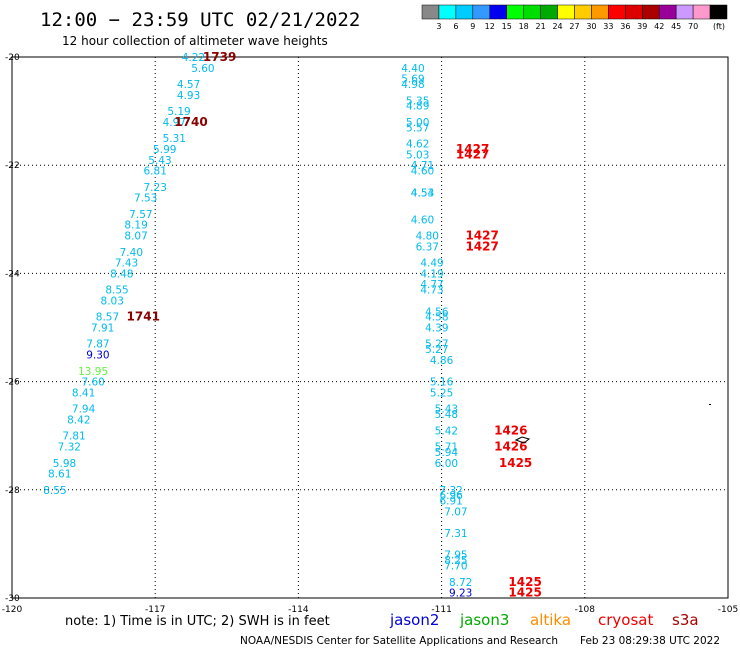 The image size is (740, 650). What do you see at coordinates (412, 85) in the screenshot?
I see `swh-value: 4.98` at bounding box center [412, 85].